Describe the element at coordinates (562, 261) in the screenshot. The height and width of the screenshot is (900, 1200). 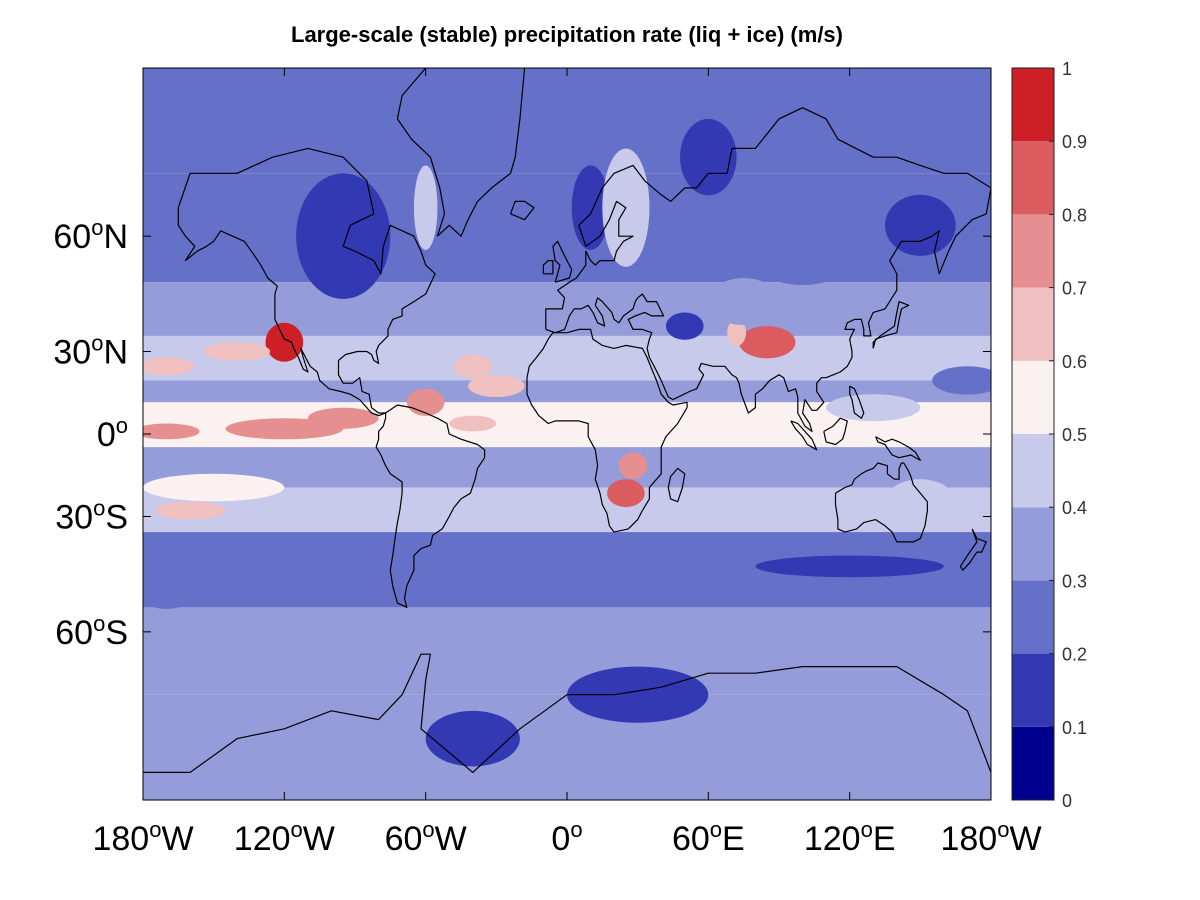
I see `coastline-britain` at that location.